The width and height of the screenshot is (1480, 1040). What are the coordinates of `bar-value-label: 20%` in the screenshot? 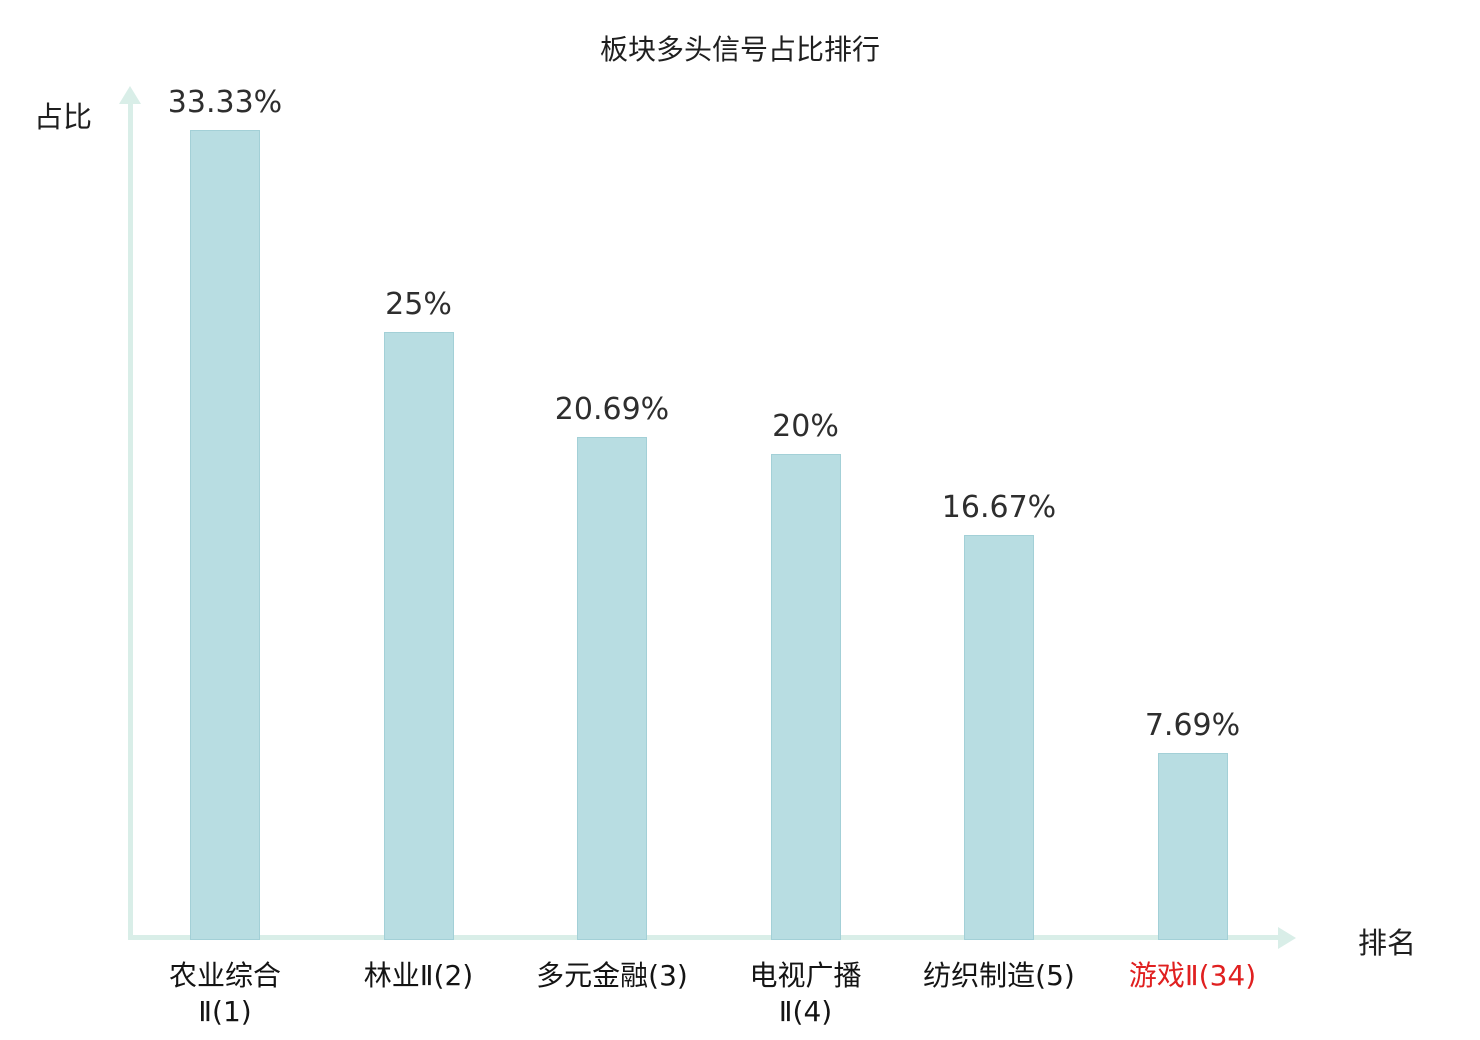 It's located at (805, 426).